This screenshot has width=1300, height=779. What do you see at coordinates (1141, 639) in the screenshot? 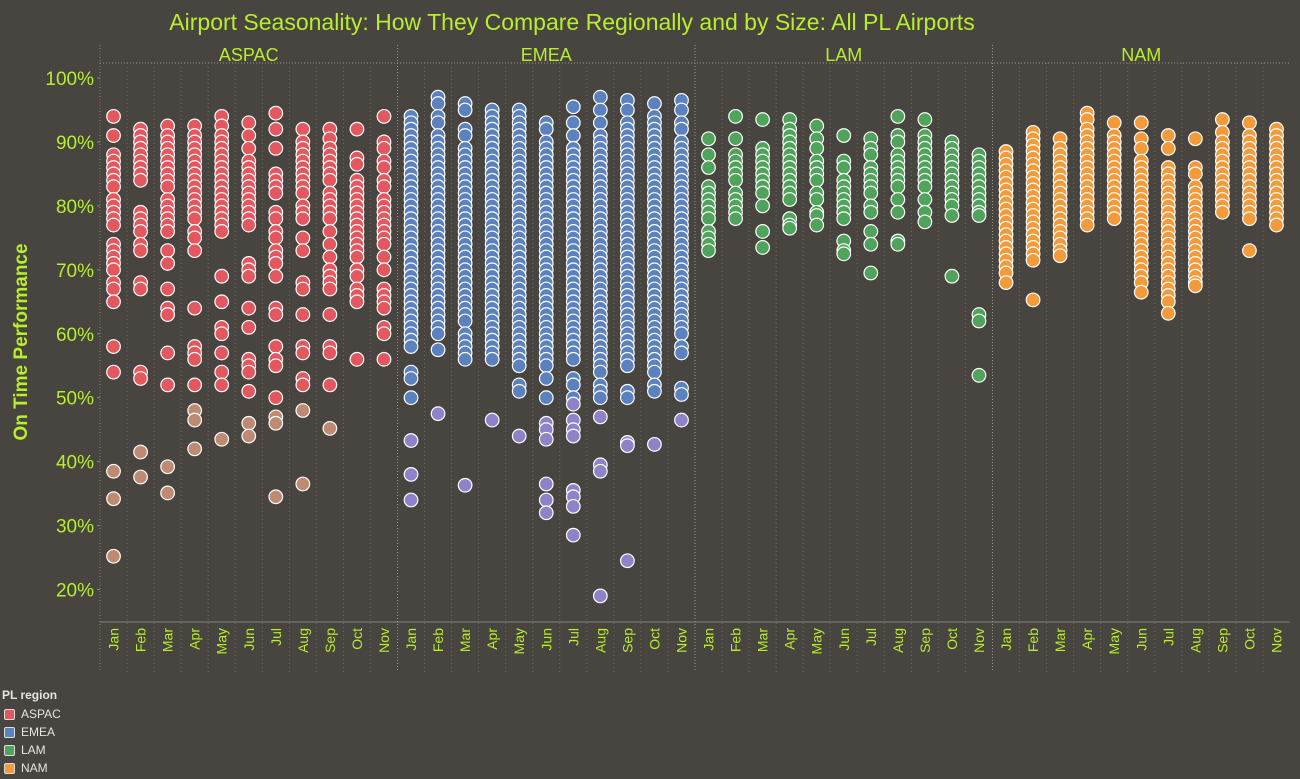
I see `month-label: Jun` at bounding box center [1141, 639].